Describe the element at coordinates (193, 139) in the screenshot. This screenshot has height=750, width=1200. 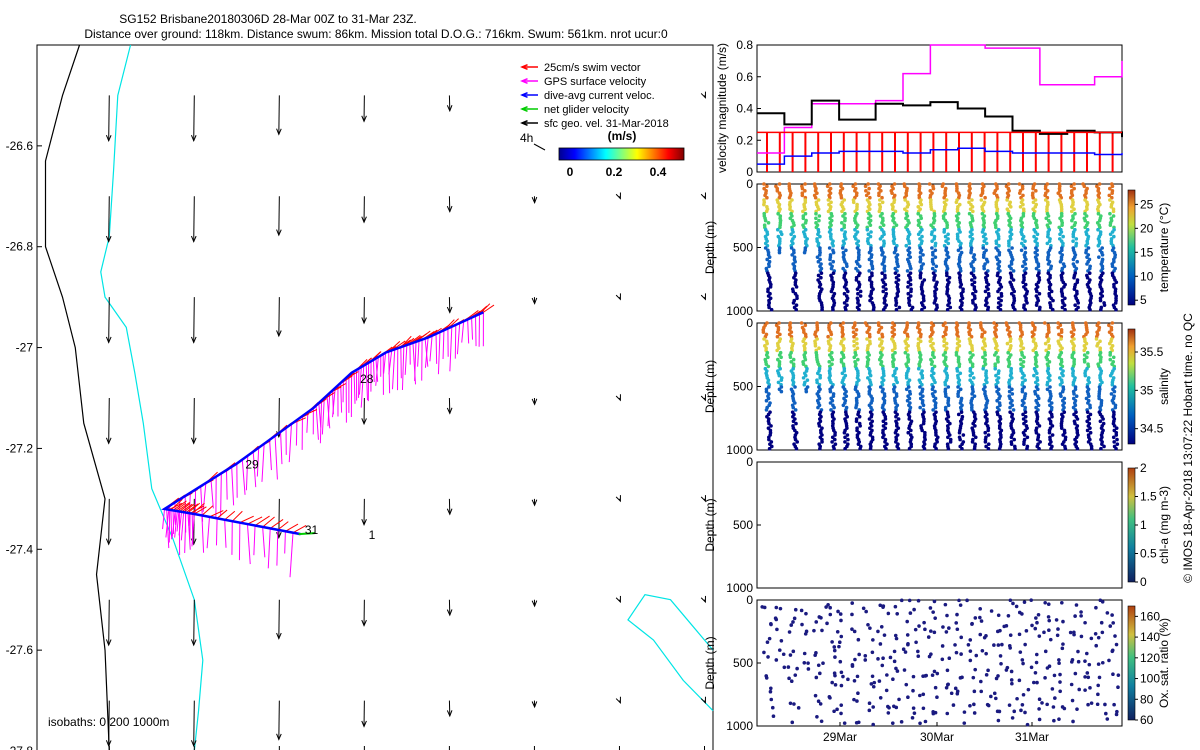
I see `sfc-geo-arrow-head` at that location.